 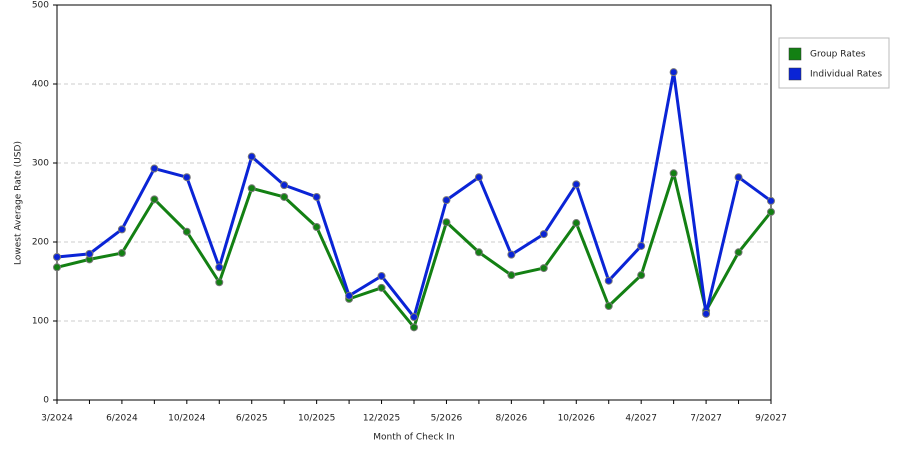 I want to click on y-tick-label: 500, so click(x=40, y=6).